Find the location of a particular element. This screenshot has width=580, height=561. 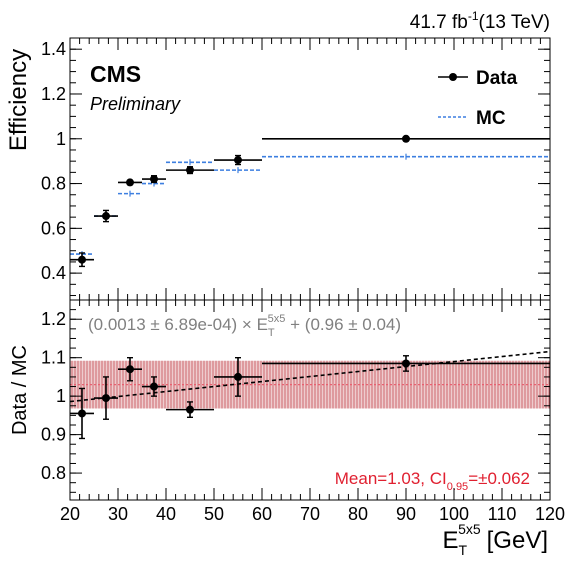

xtick-label: 20 is located at coordinates (70, 514).